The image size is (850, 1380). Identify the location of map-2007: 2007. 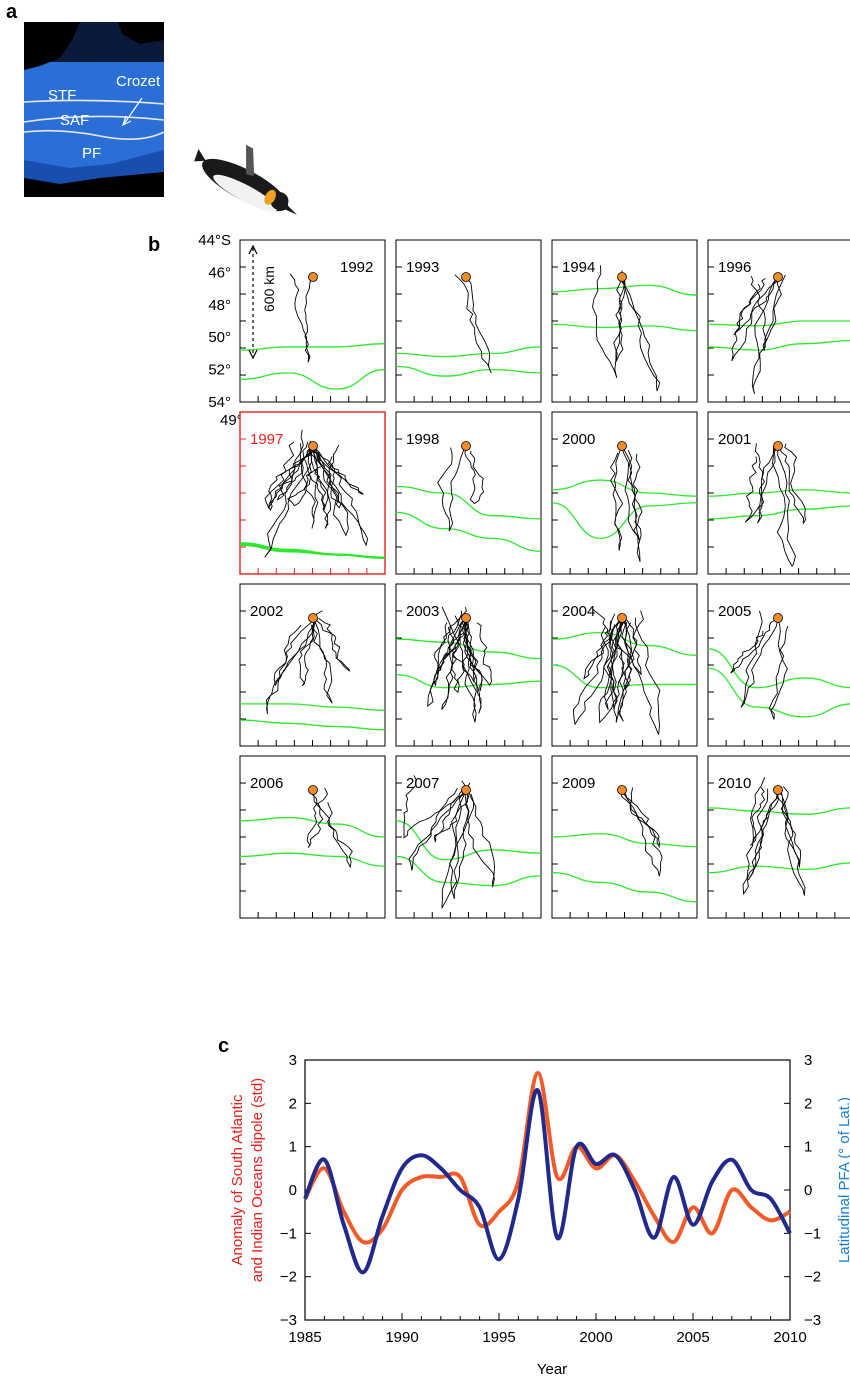
(468, 837).